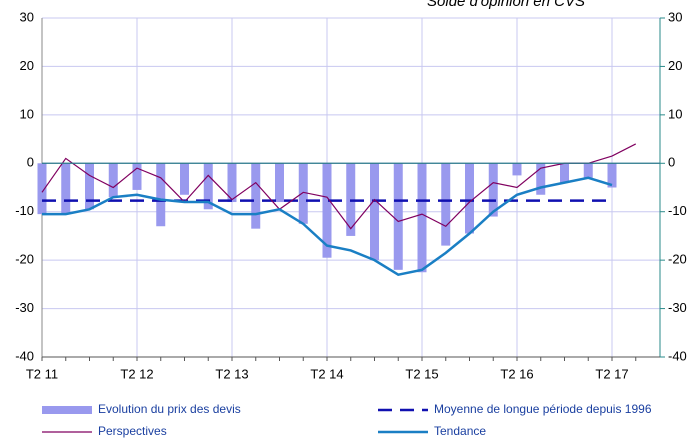  Describe the element at coordinates (460, 431) in the screenshot. I see `legend-label: Tendance` at that location.